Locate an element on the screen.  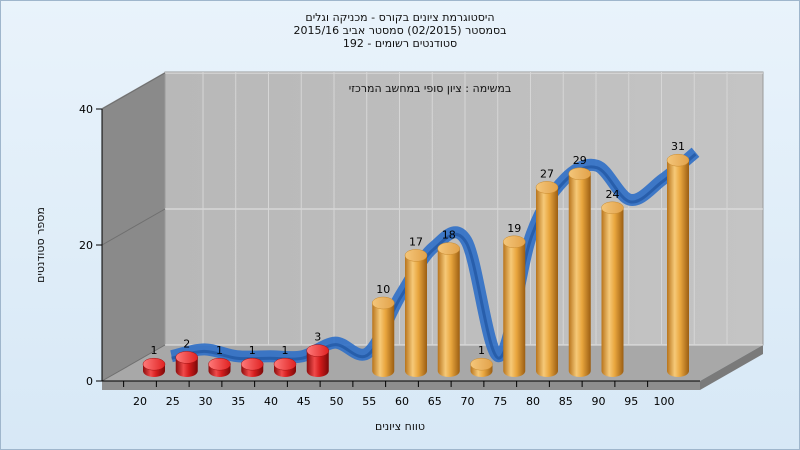
x-tick-label: 30 is located at coordinates (206, 401).